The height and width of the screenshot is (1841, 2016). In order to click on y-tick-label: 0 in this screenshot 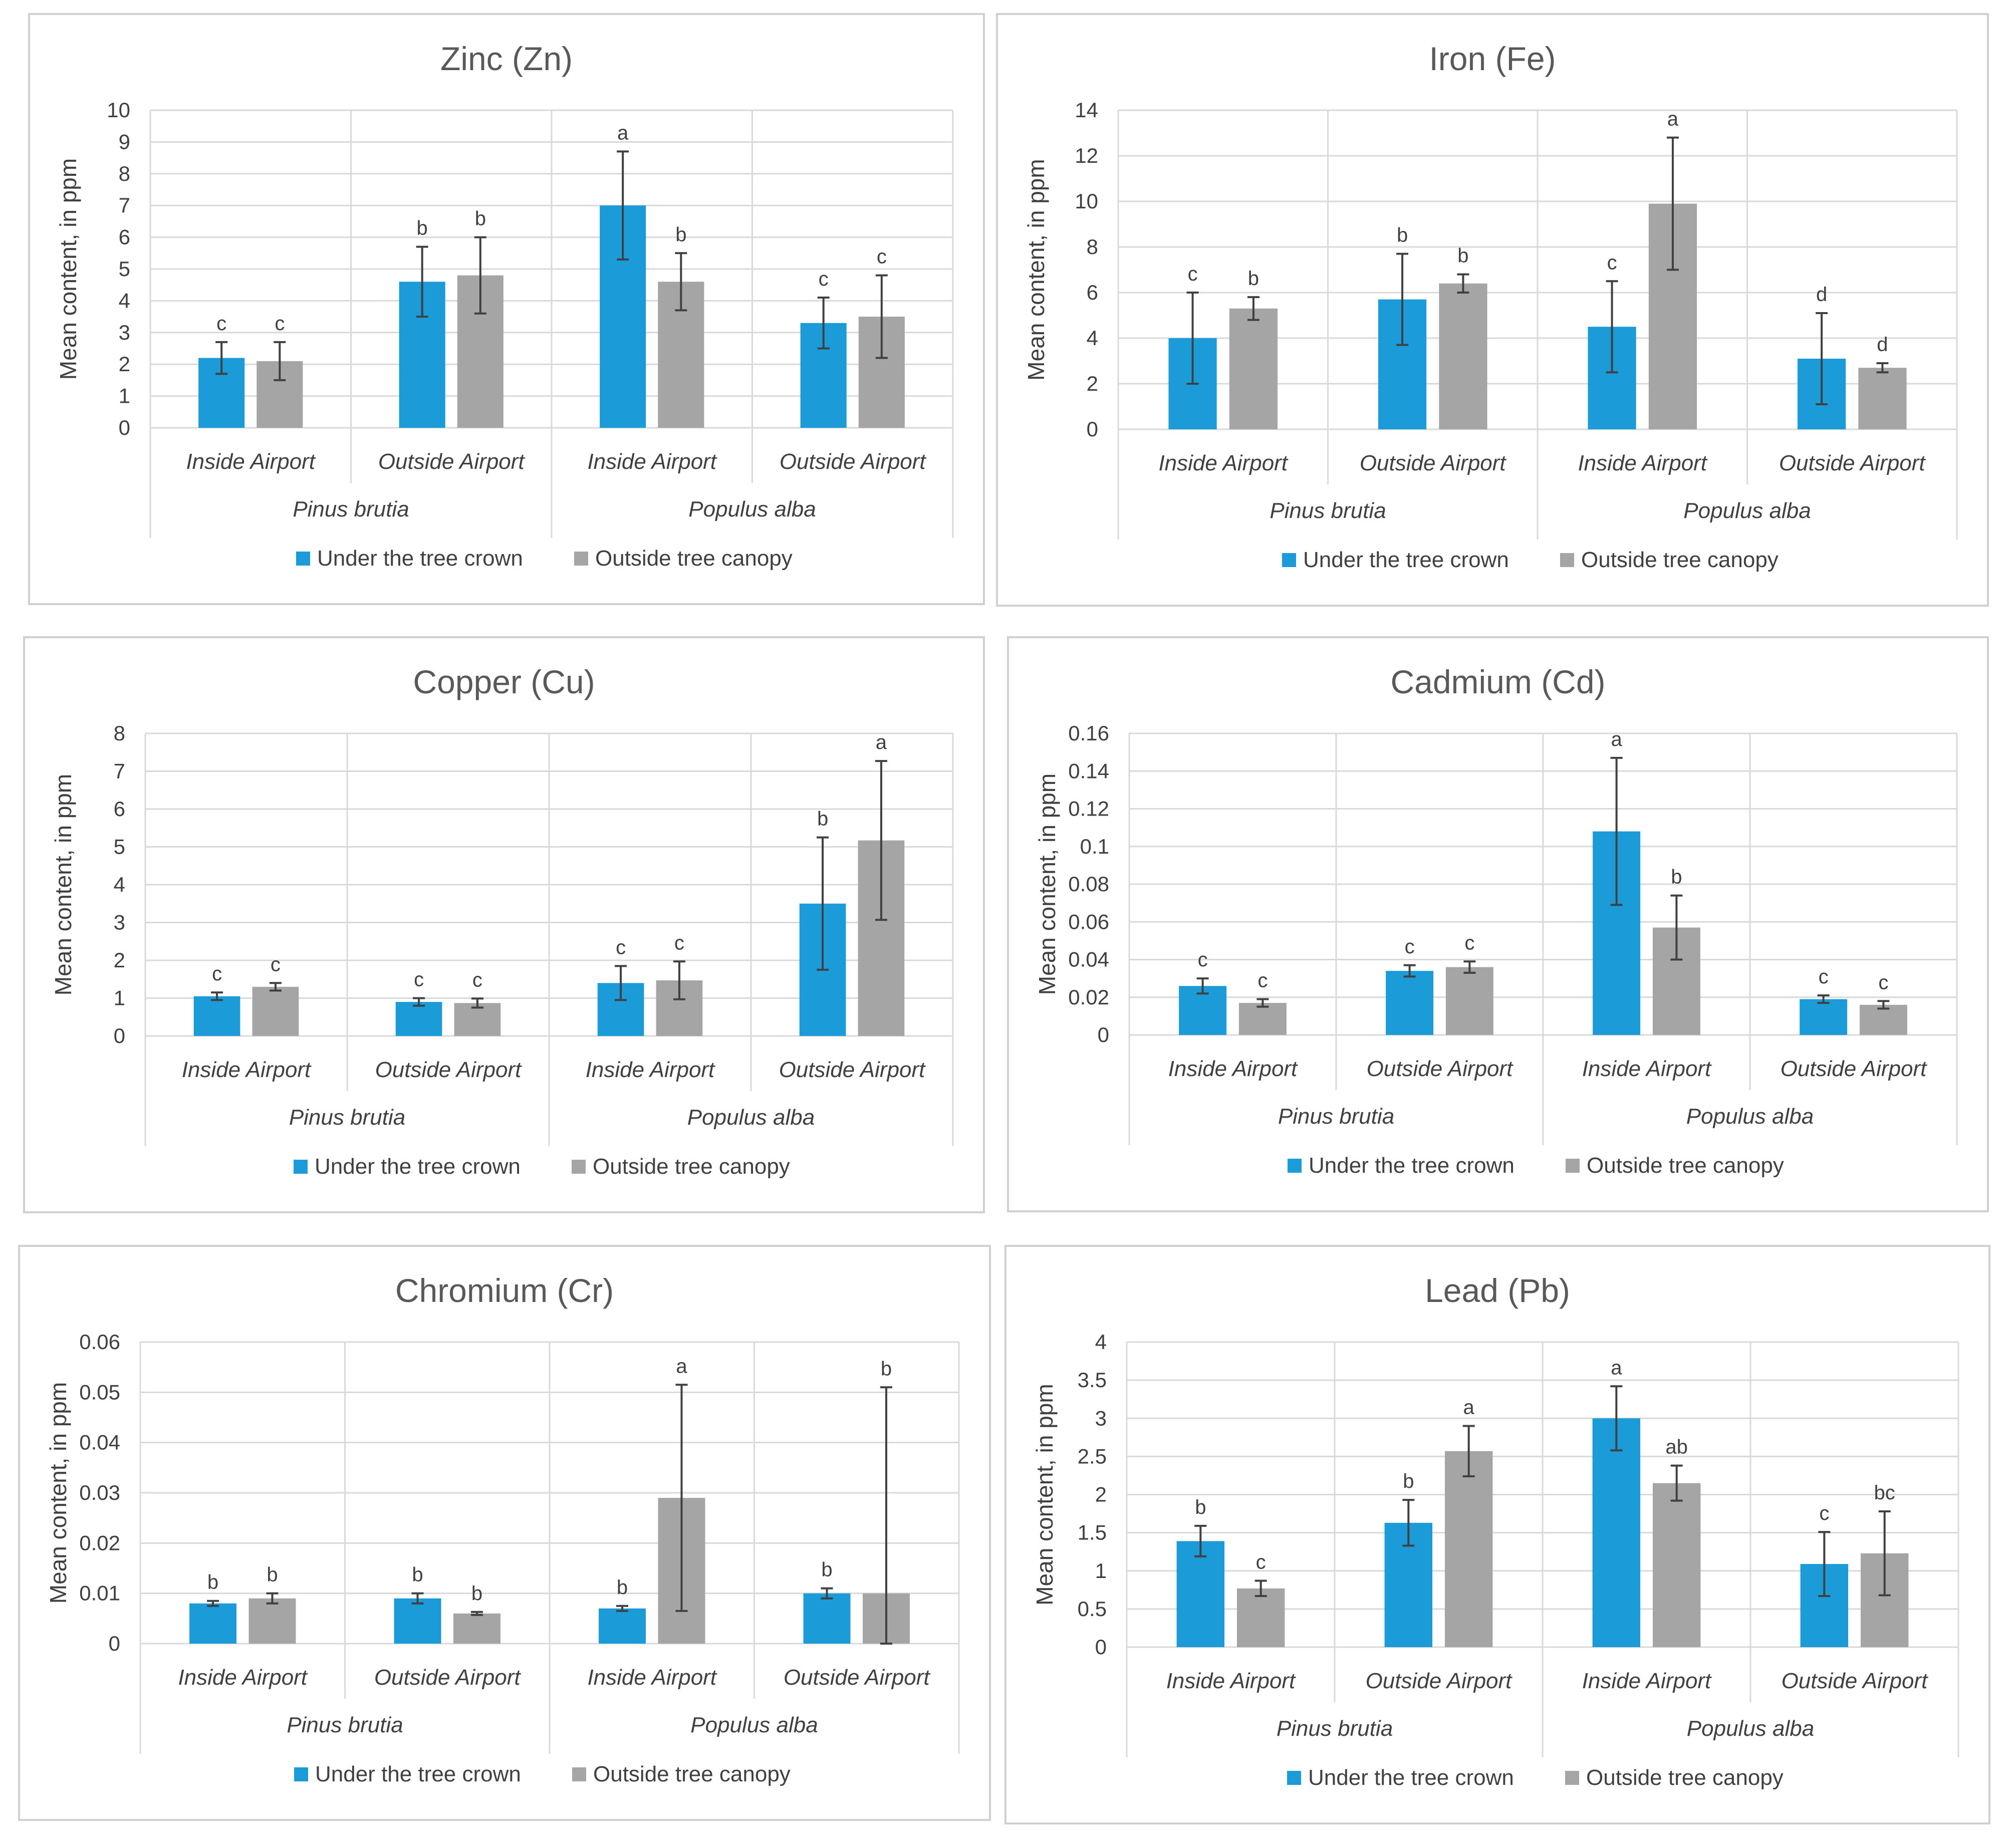, I will do `click(1101, 1647)`.